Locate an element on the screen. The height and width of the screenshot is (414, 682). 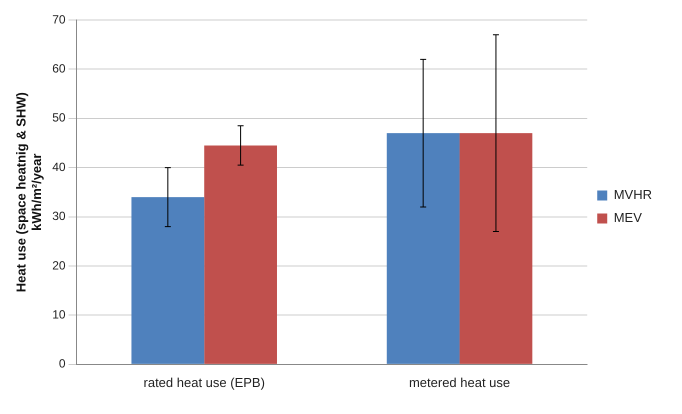
y-tick-label: 0 is located at coordinates (62, 363).